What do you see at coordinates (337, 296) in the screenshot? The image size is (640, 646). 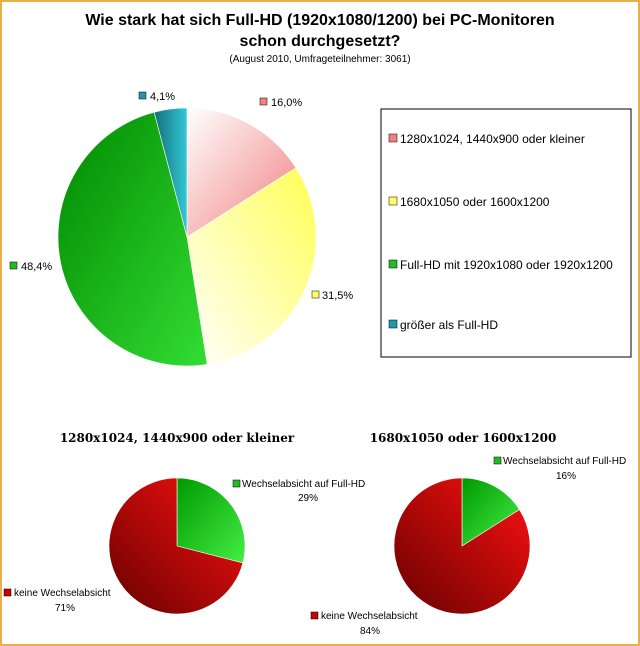 I see `data-label-slice-1: 31,5%` at bounding box center [337, 296].